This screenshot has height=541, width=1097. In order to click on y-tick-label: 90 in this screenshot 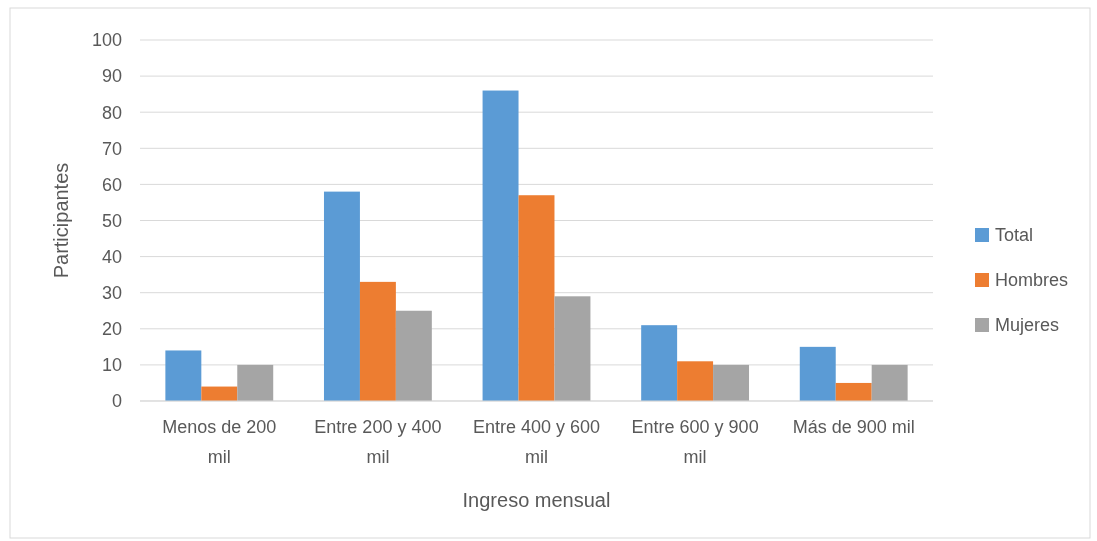, I will do `click(111, 76)`.